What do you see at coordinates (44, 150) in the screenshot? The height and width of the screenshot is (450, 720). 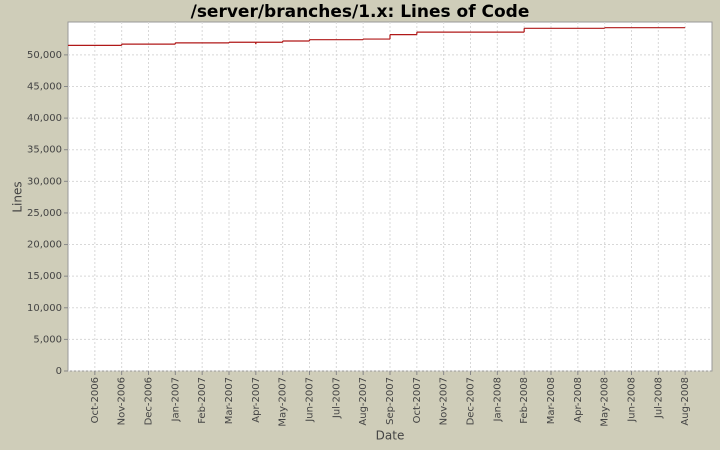 I see `y-tick-label: 35,000` at bounding box center [44, 150].